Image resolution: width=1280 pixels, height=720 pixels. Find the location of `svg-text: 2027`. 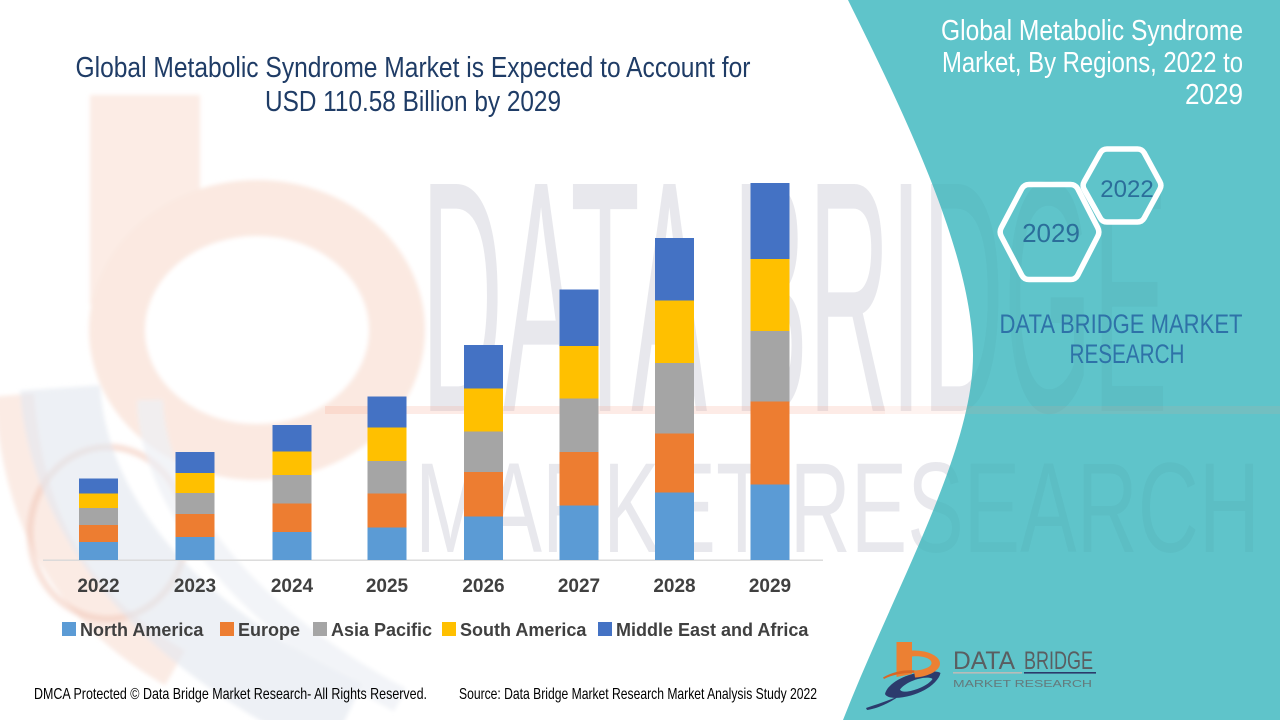

svg-text: 2027 is located at coordinates (579, 586).